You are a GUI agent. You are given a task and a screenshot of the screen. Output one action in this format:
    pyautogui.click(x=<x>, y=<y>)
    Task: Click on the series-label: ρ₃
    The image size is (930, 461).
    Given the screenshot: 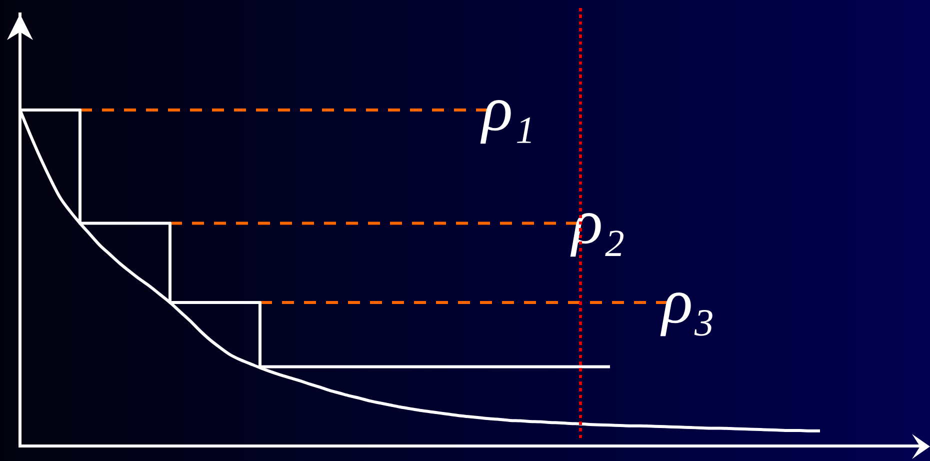 What is the action you would take?
    pyautogui.click(x=687, y=301)
    